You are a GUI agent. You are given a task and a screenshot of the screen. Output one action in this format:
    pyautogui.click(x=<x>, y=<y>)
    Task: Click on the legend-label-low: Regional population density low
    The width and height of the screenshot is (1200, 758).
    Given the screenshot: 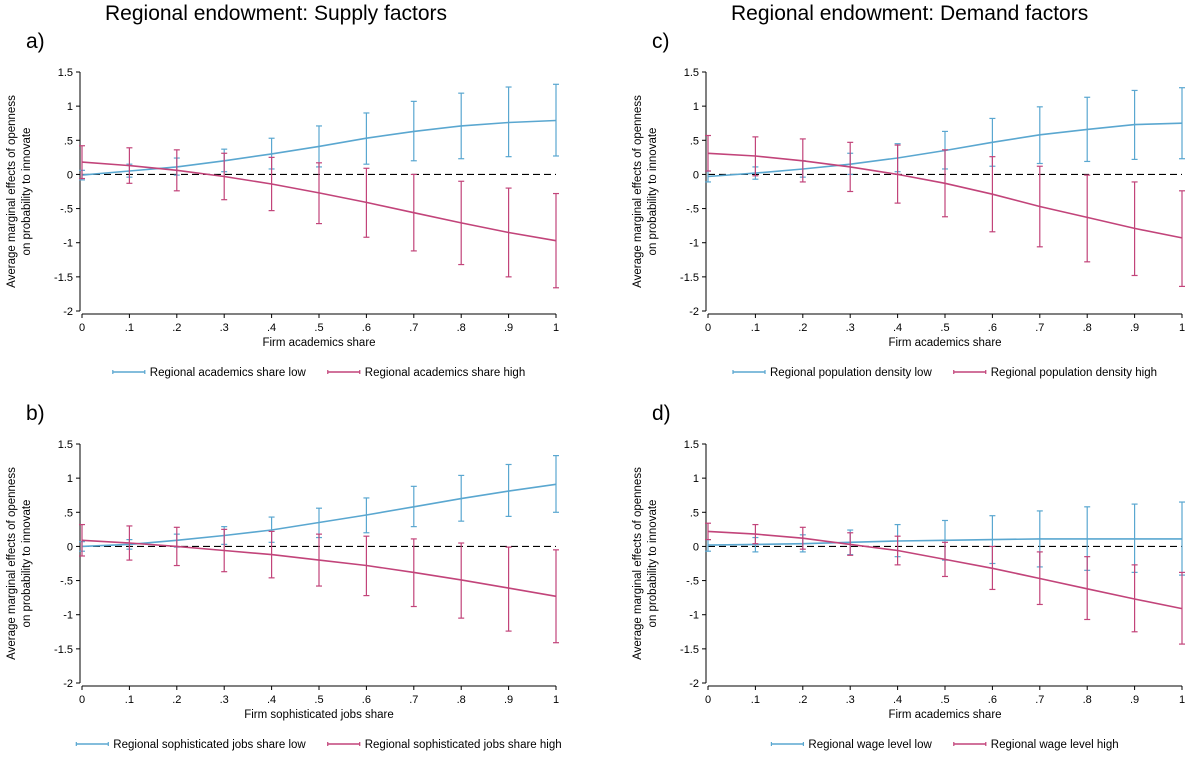 What is the action you would take?
    pyautogui.click(x=851, y=373)
    